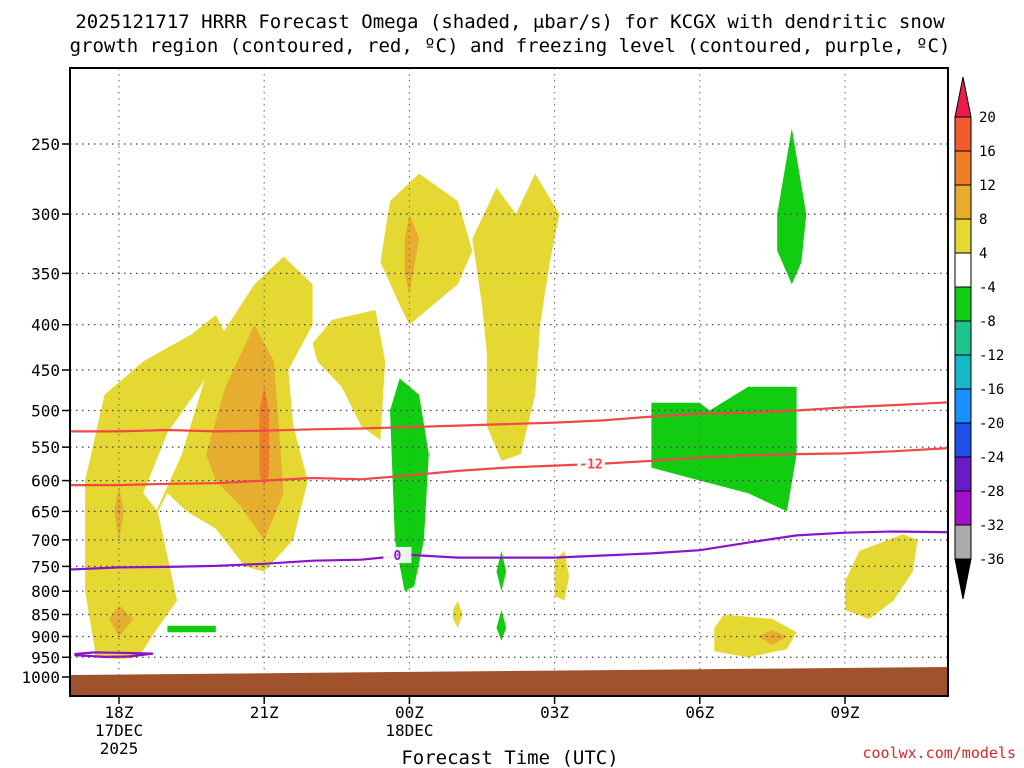 This screenshot has height=768, width=1024. Describe the element at coordinates (963, 304) in the screenshot. I see `colorbar-band--4` at that location.